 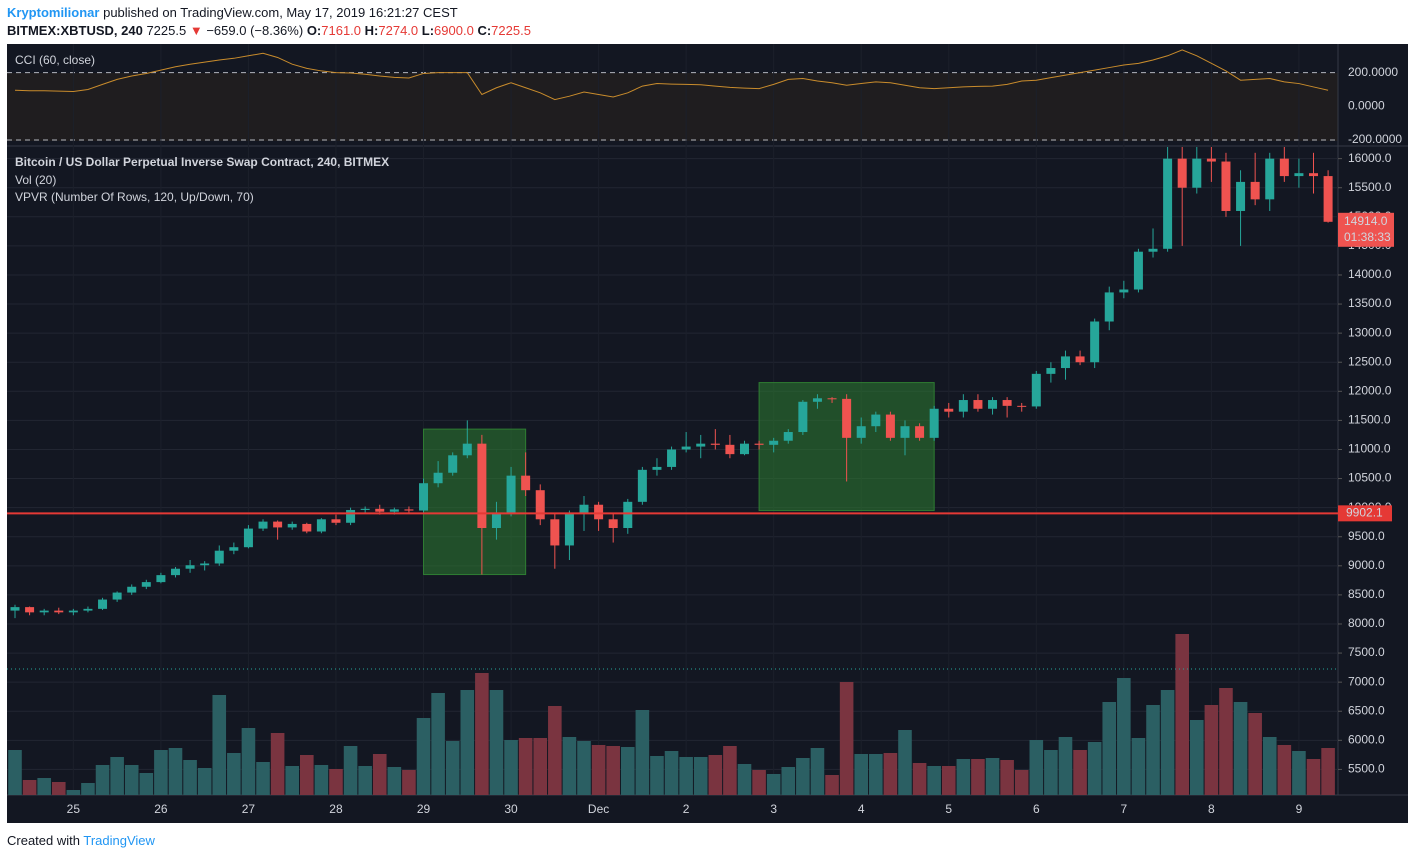 I want to click on y-tick-label: 13500.0, so click(x=1370, y=303).